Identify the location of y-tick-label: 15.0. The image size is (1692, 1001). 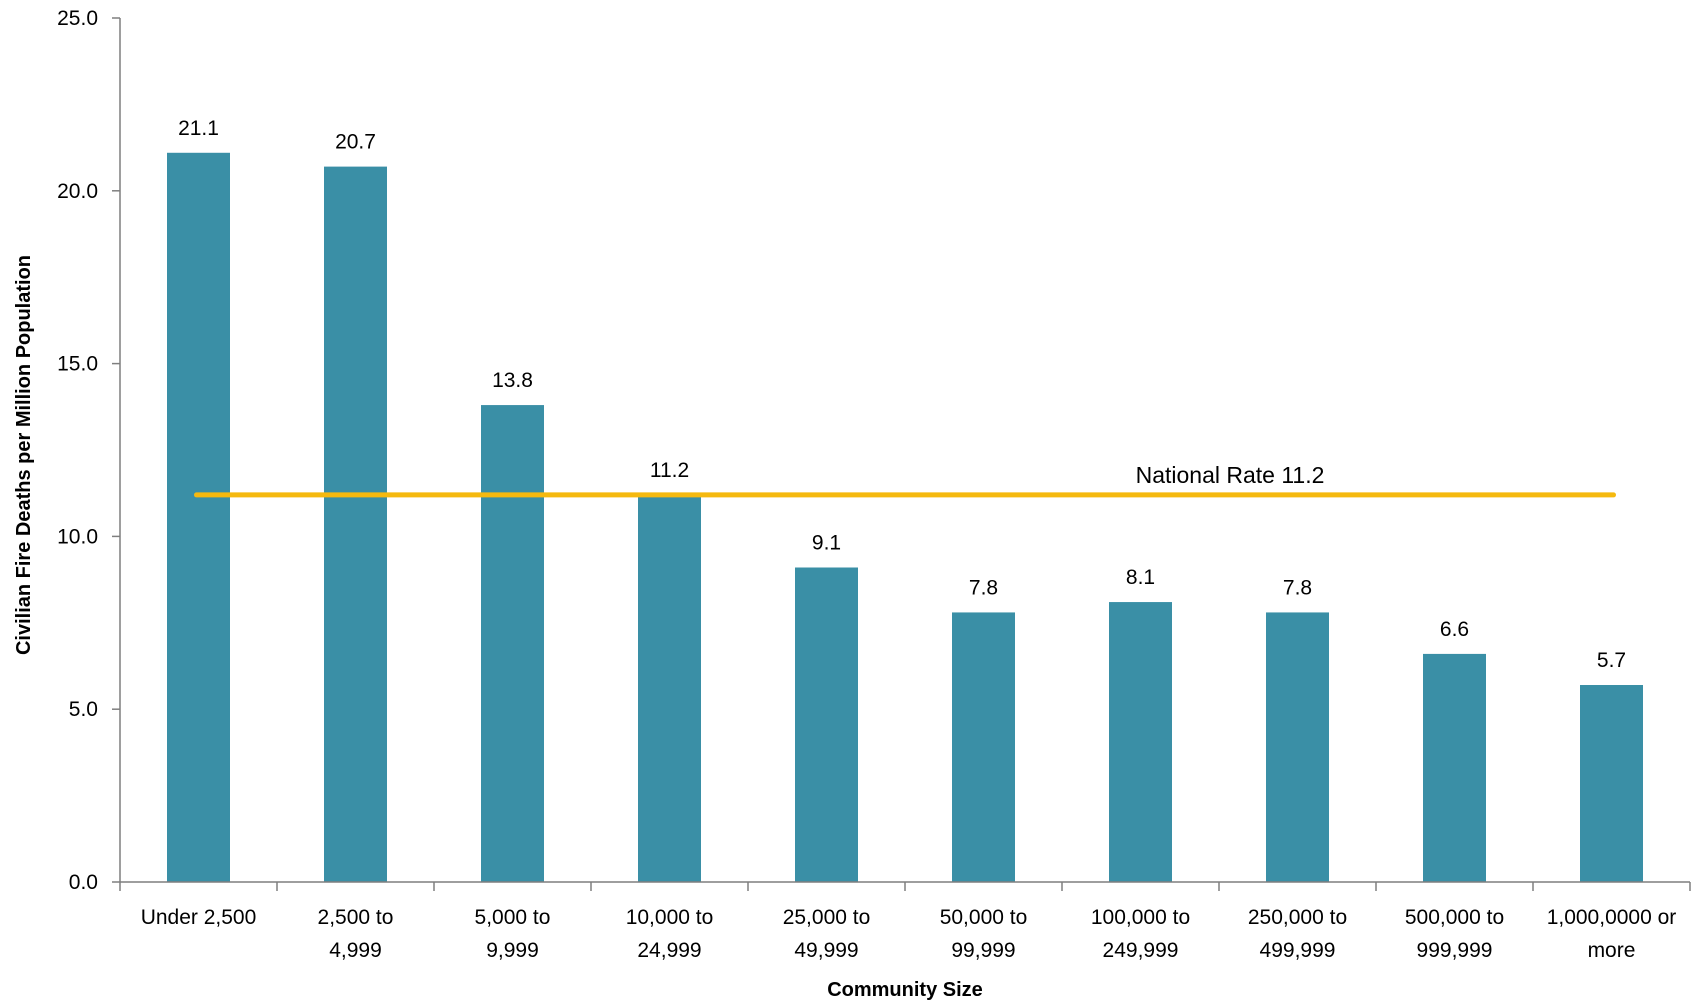
(77, 364).